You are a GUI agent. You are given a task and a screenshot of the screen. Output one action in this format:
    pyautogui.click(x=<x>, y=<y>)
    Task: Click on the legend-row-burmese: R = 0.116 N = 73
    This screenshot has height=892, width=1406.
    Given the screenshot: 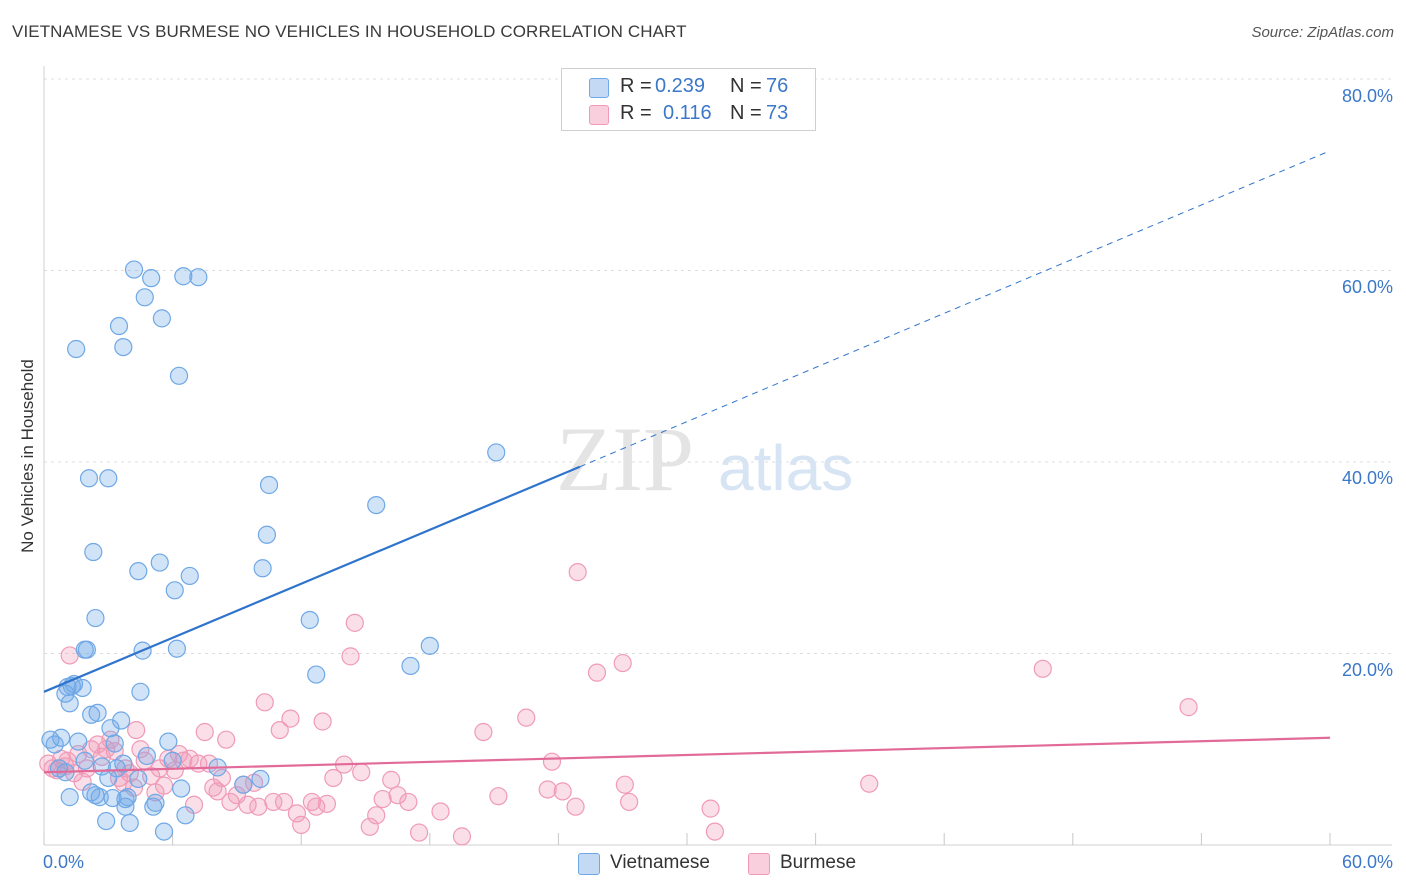 What is the action you would take?
    pyautogui.click(x=688, y=115)
    